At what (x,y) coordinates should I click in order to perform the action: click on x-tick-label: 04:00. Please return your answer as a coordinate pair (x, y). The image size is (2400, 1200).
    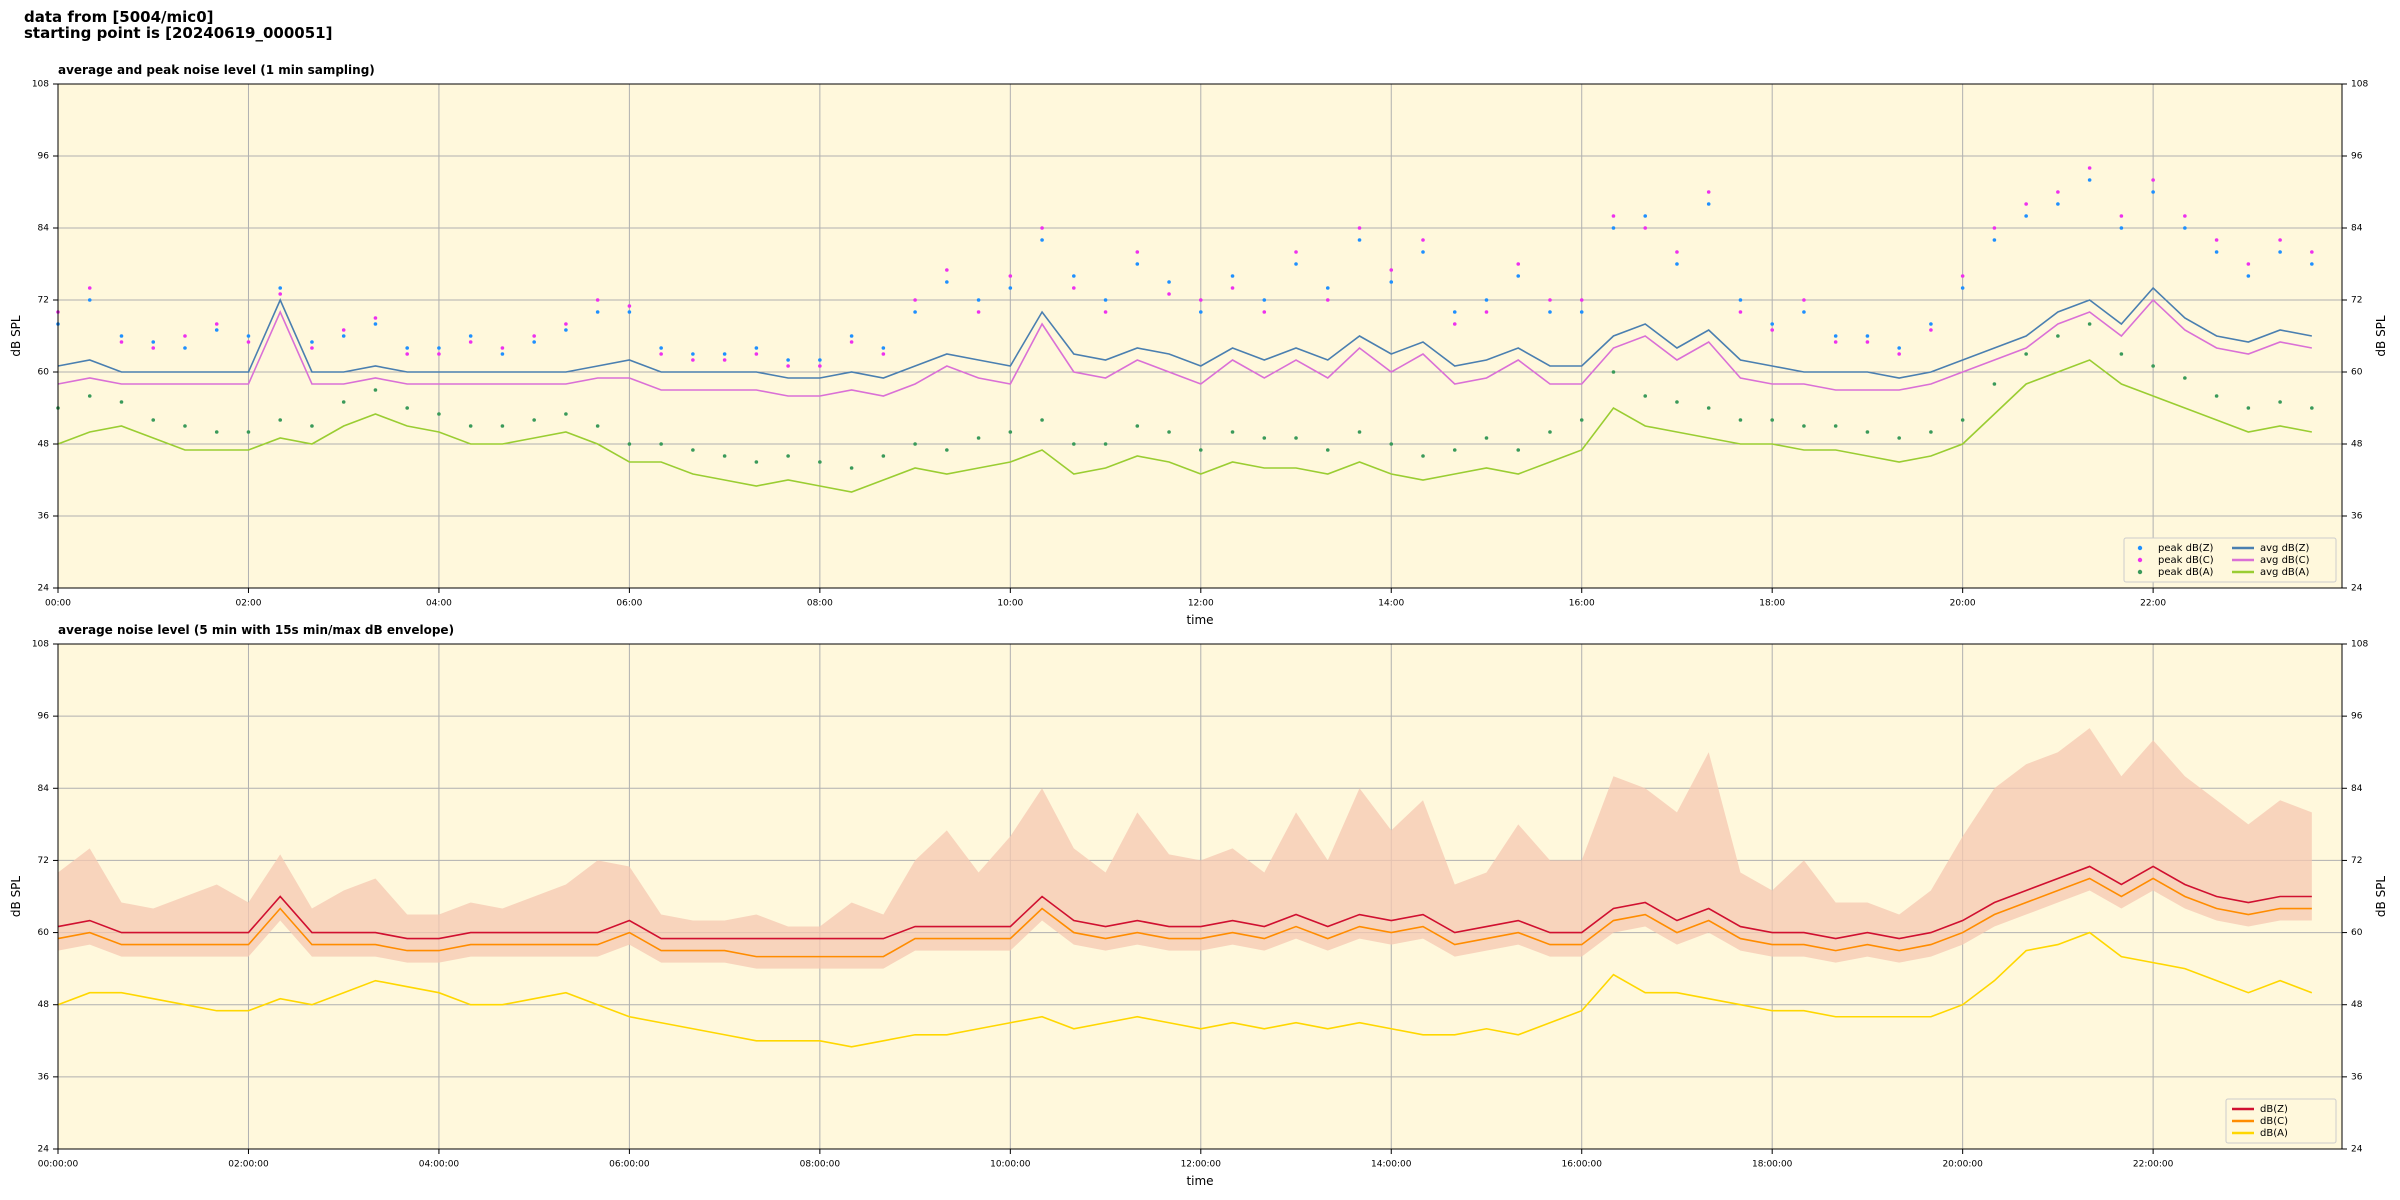
    Looking at the image, I should click on (439, 604).